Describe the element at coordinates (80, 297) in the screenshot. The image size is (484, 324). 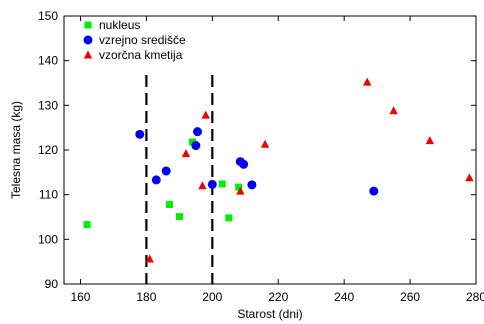
I see `x-tick-label: 160` at that location.